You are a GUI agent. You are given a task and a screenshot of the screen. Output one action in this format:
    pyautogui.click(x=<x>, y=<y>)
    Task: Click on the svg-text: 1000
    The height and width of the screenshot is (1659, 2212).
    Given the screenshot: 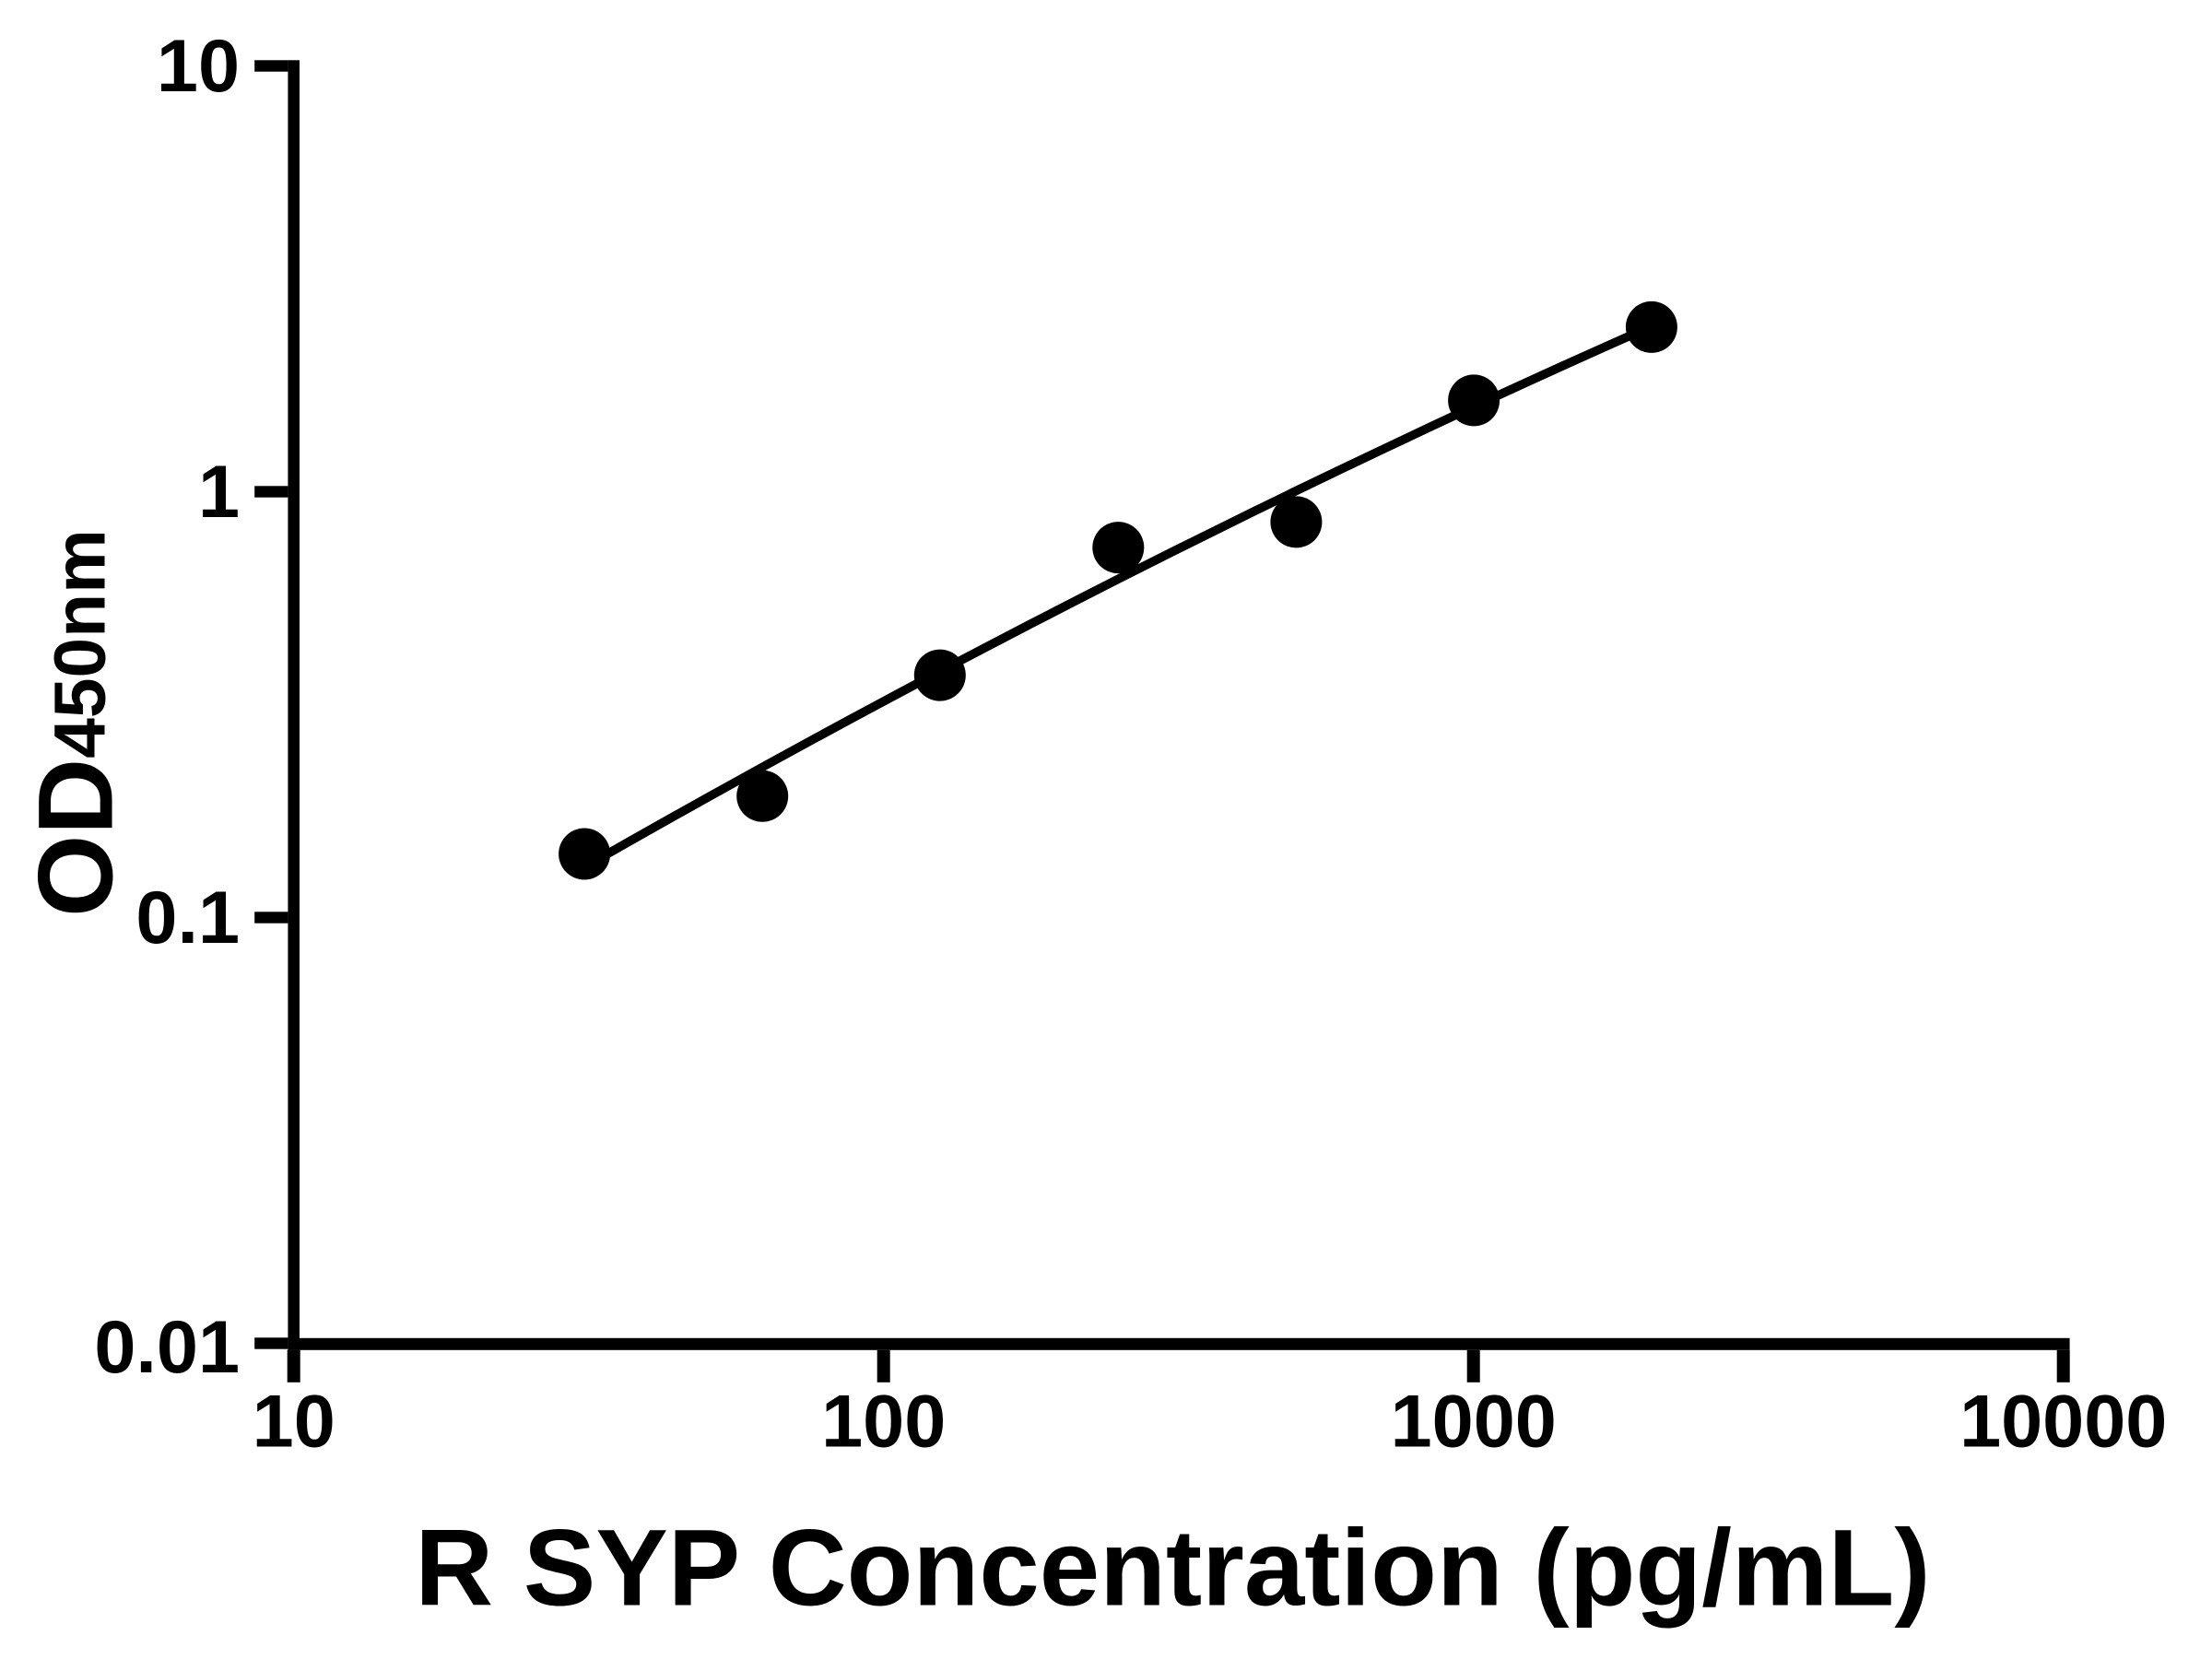 What is the action you would take?
    pyautogui.click(x=1474, y=1422)
    